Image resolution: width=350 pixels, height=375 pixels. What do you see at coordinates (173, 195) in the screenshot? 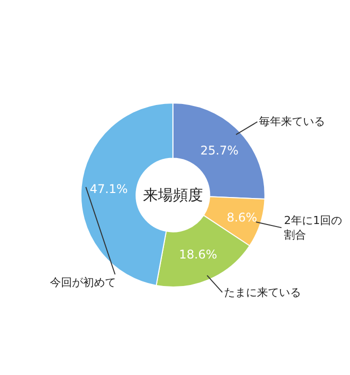
I see `text: 来場頻度` at bounding box center [173, 195].